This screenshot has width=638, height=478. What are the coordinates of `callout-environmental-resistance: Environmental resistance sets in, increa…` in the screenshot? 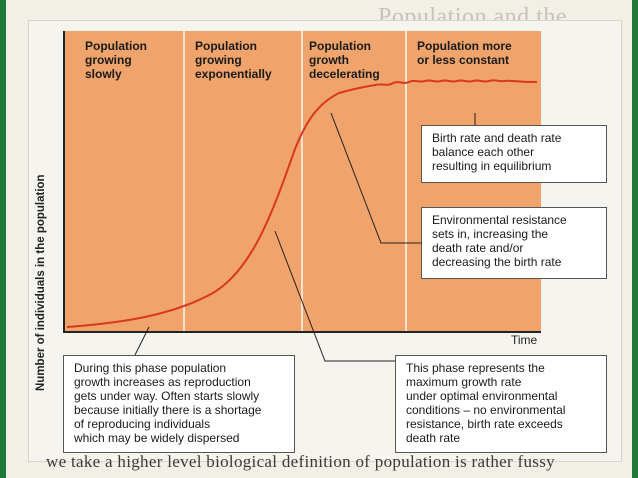 It's located at (514, 243).